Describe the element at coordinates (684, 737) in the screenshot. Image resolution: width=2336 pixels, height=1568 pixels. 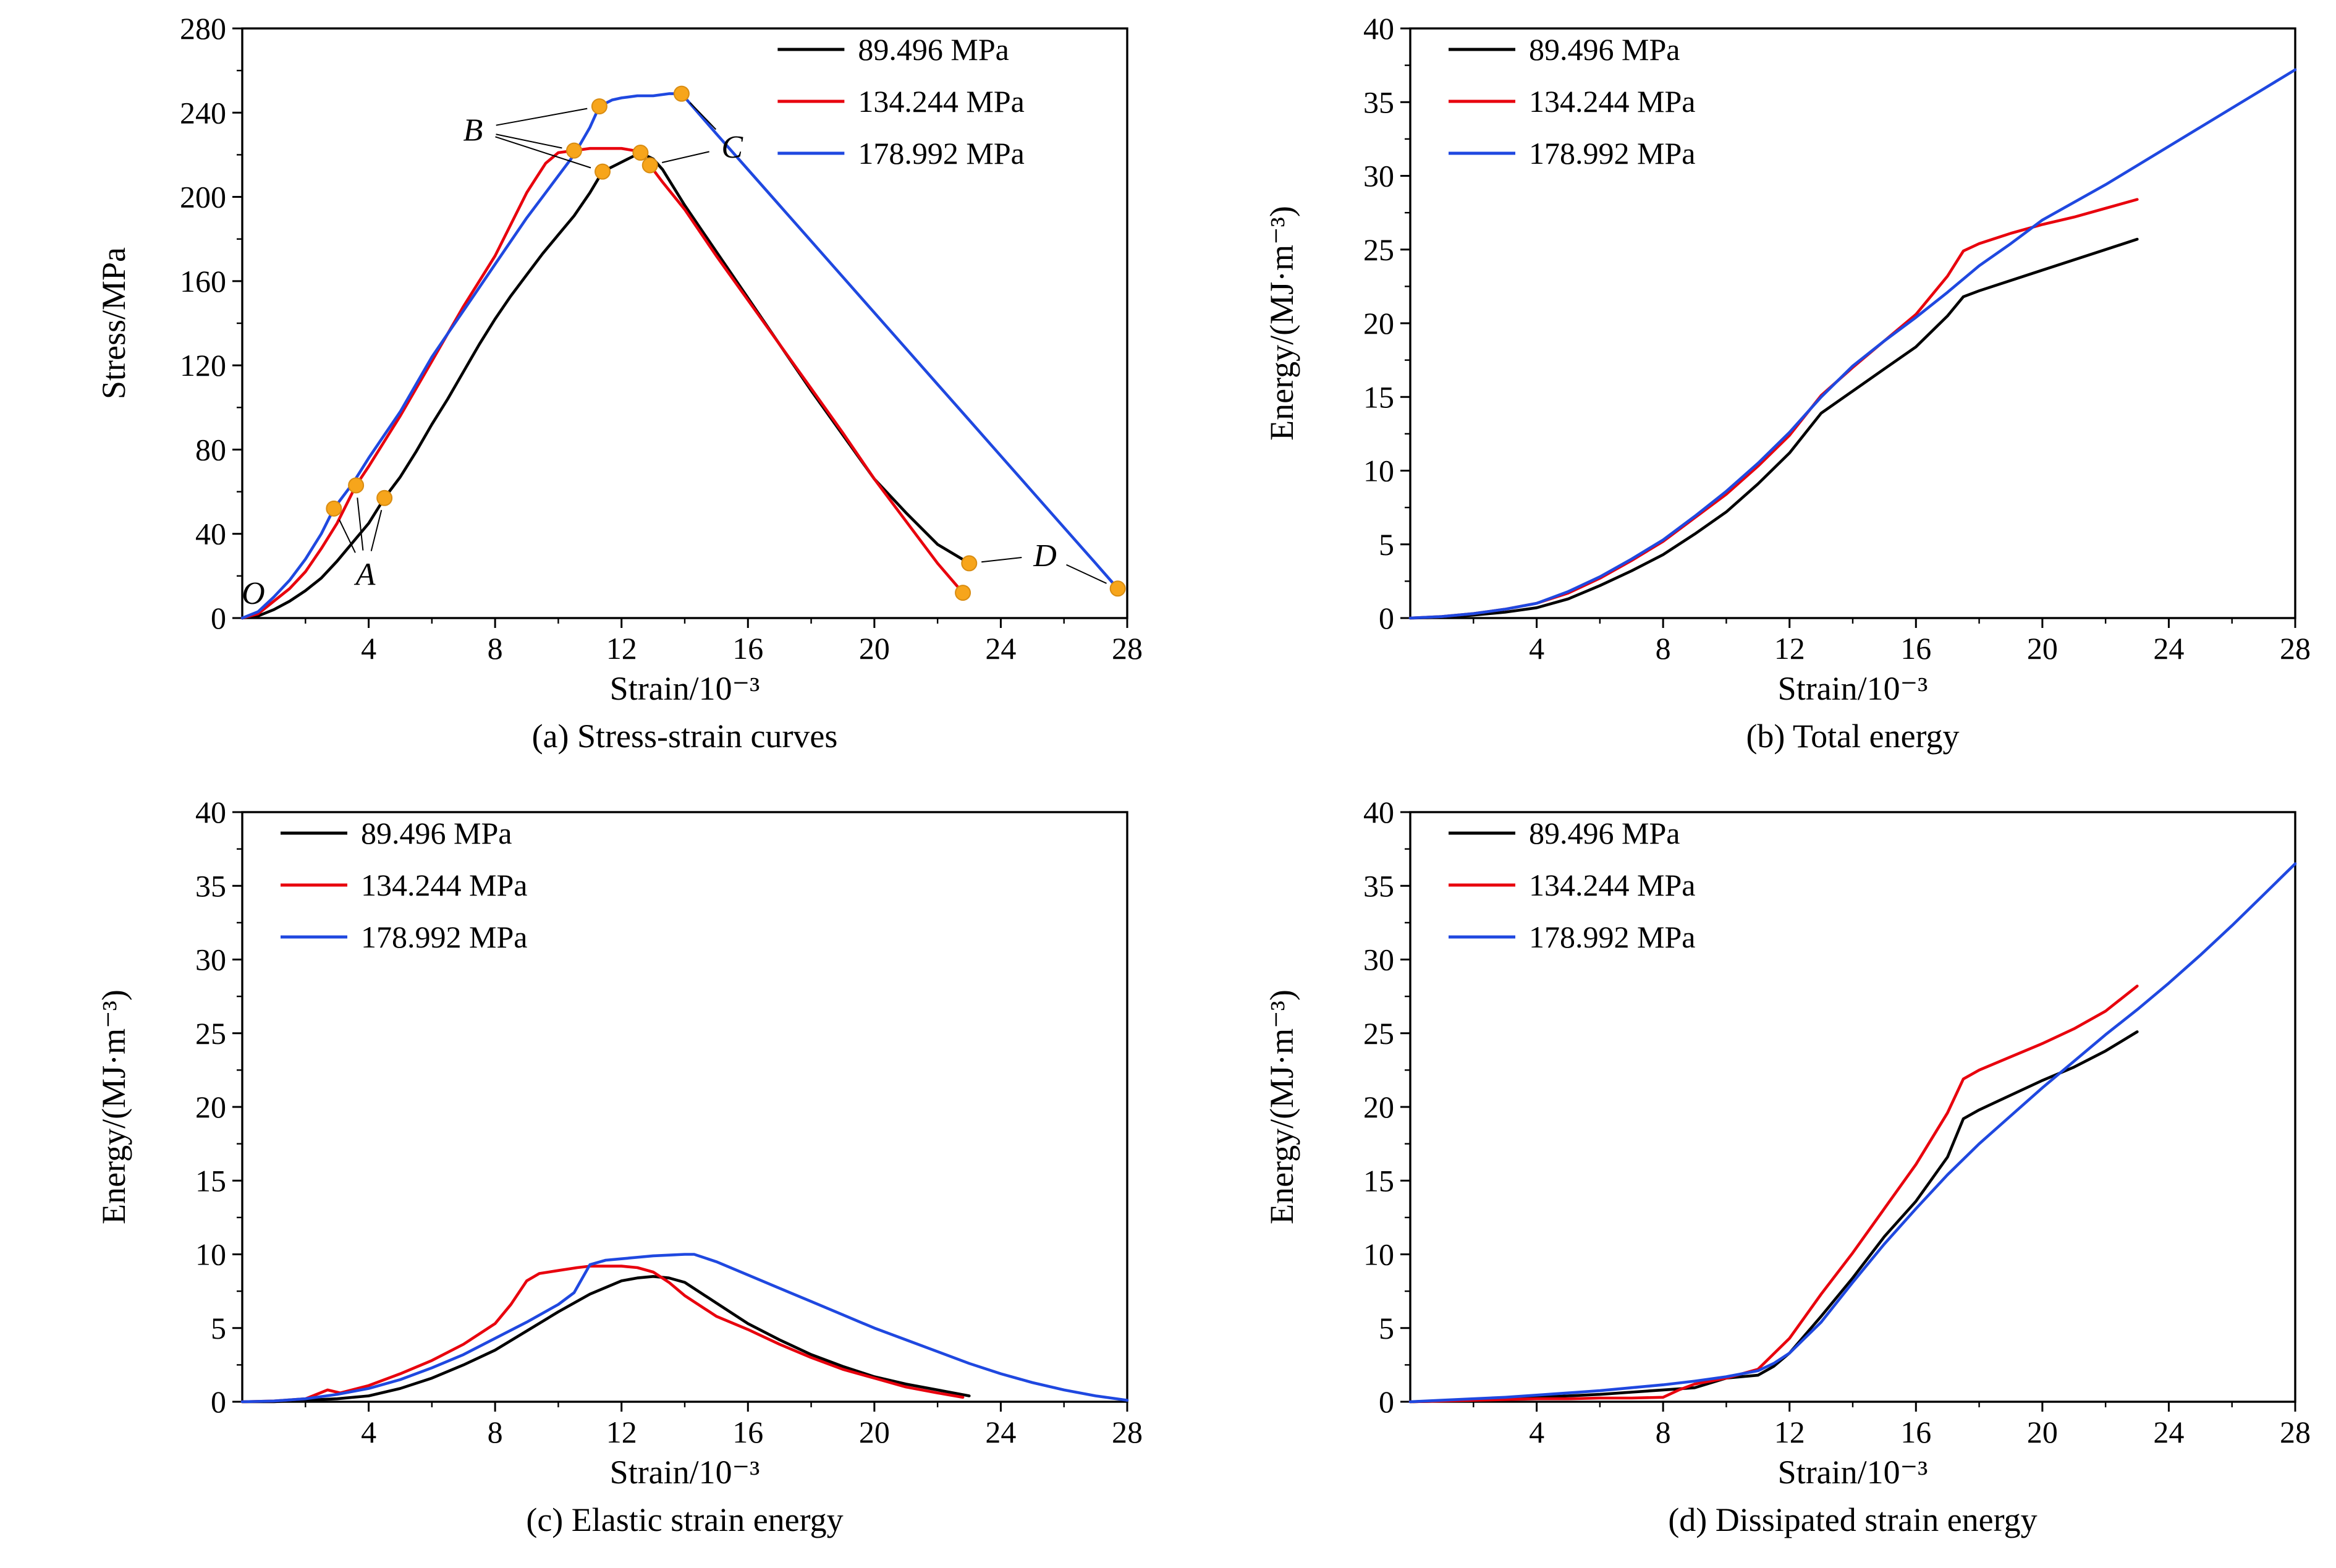
I see `chart-stress-strain-caption: (a) Stress-strain curves` at that location.